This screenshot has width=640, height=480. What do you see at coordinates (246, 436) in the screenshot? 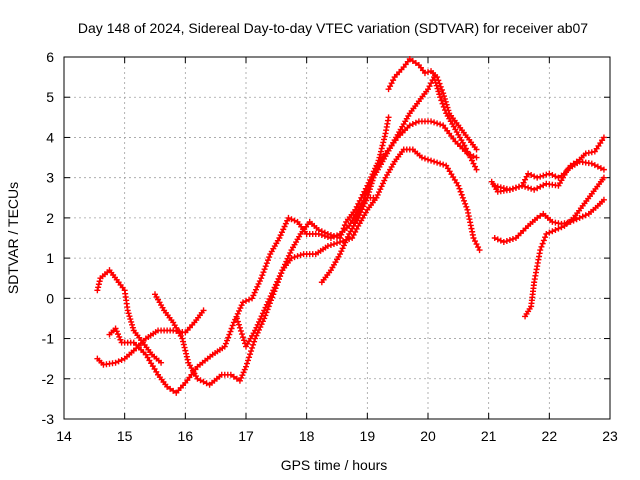
I see `x-tick-label: 17` at bounding box center [246, 436].